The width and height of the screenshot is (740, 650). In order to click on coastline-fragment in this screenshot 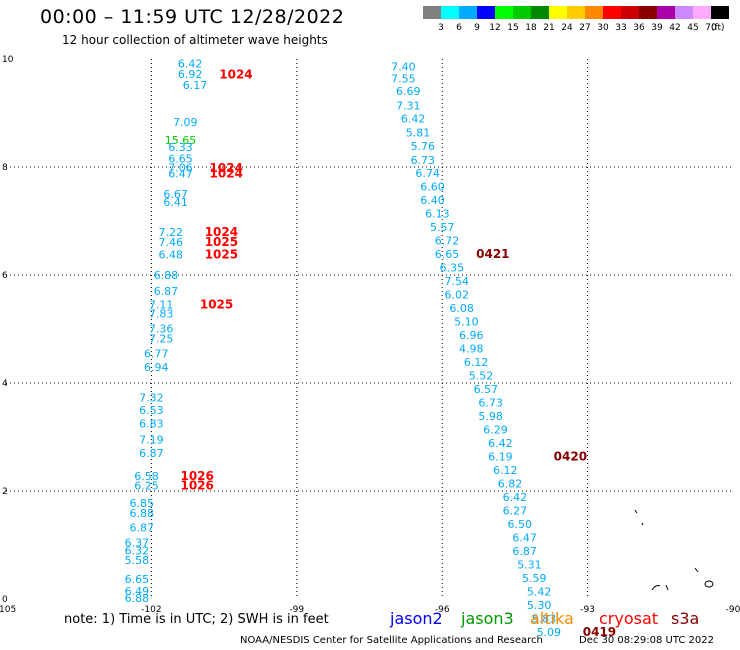, I will do `click(675, 579)`.